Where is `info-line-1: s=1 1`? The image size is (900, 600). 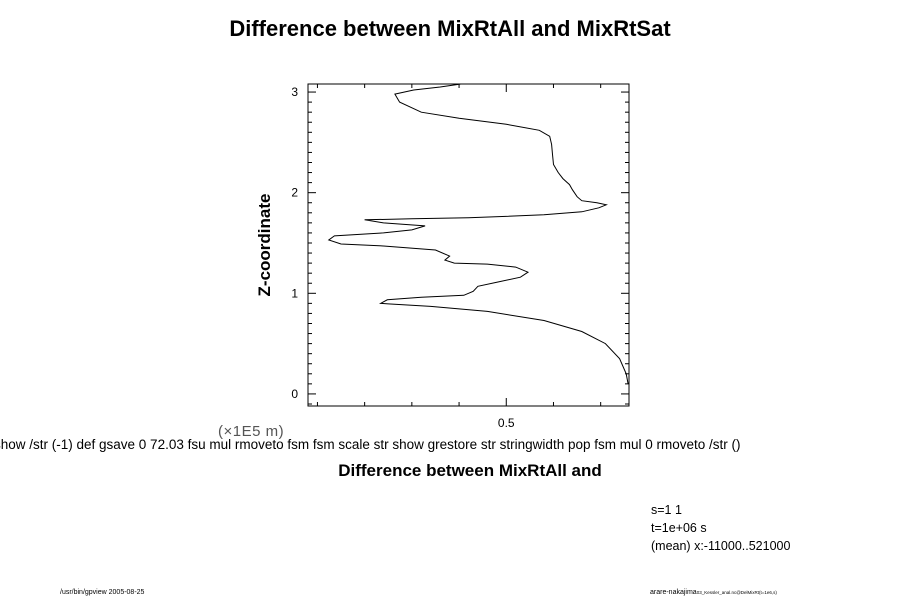 info-line-1: s=1 1 is located at coordinates (666, 510).